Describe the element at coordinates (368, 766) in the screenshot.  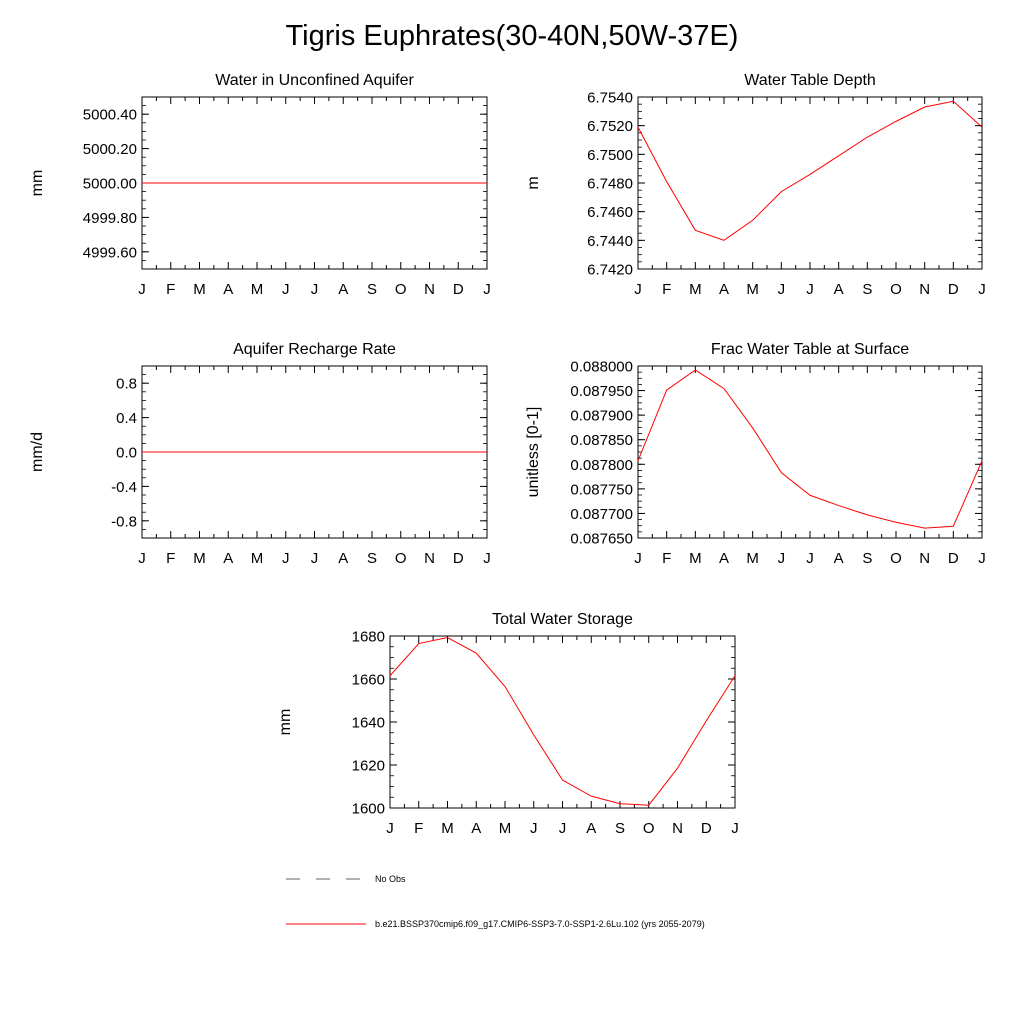
I see `y-tick-label: 1620` at that location.